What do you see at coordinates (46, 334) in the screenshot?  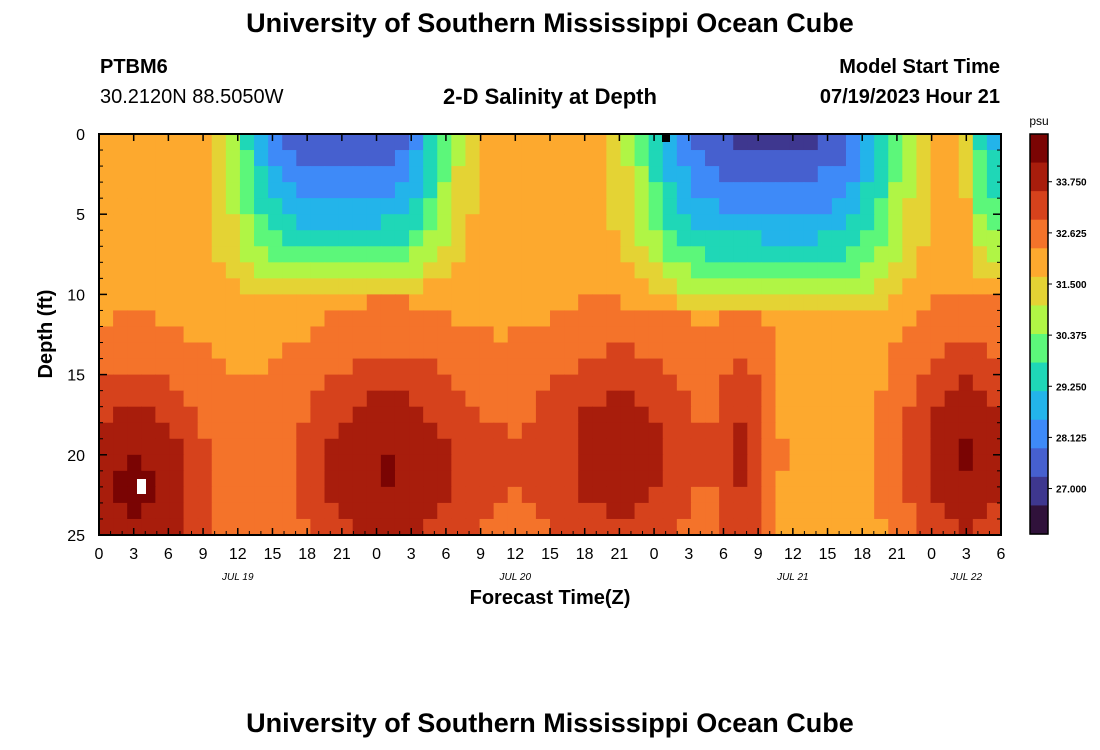 I see `y-axis-label: Depth (ft)` at bounding box center [46, 334].